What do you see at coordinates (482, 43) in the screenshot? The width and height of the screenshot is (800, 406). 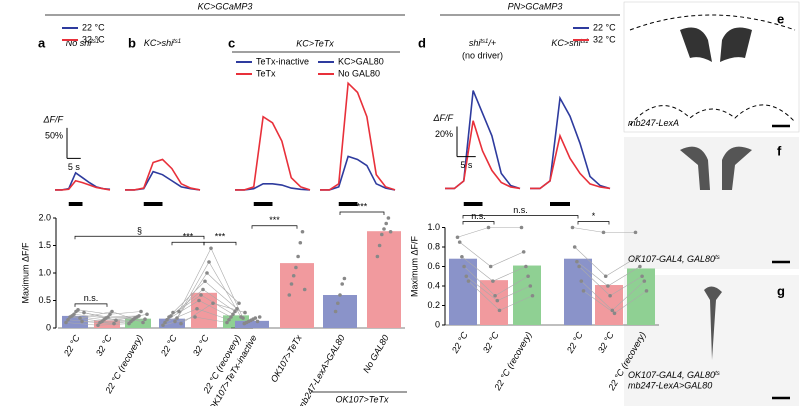 I see `label: shits1/+` at bounding box center [482, 43].